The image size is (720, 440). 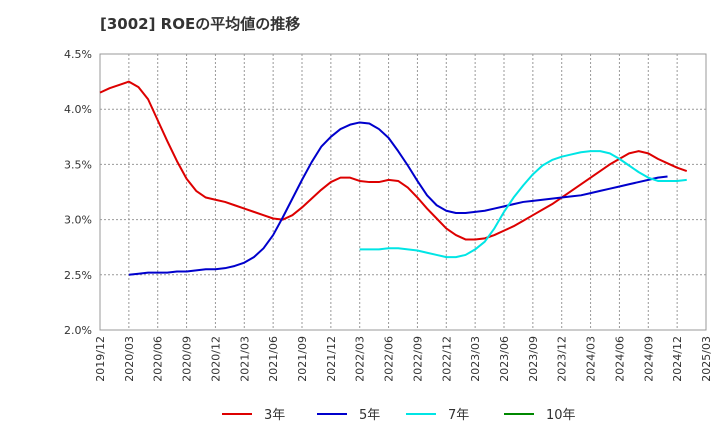 I want to click on x-tick-label: 2020/12, so click(x=215, y=359).